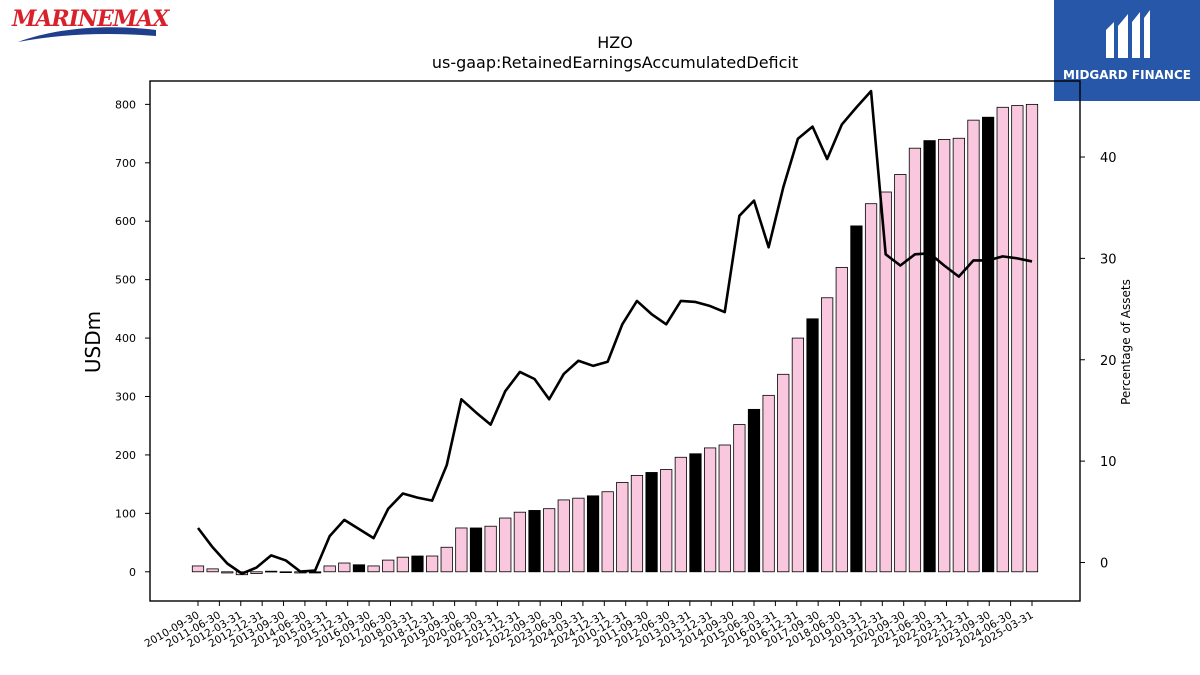  What do you see at coordinates (1126, 342) in the screenshot?
I see `y2-axis-label: Percentage of Assets` at bounding box center [1126, 342].